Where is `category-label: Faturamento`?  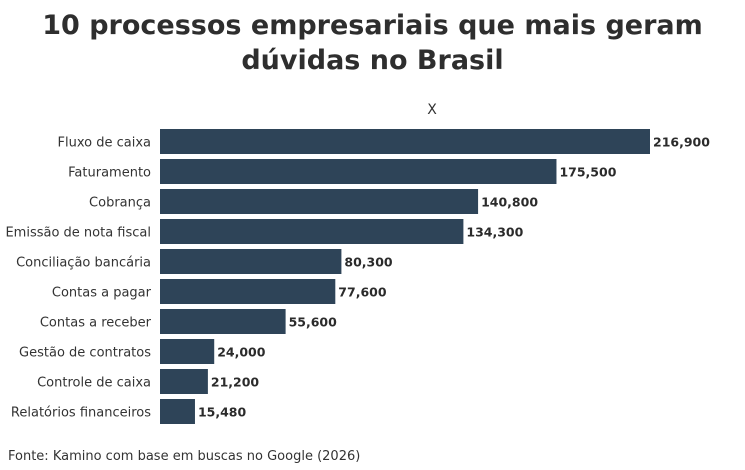
category-label: Faturamento is located at coordinates (109, 173).